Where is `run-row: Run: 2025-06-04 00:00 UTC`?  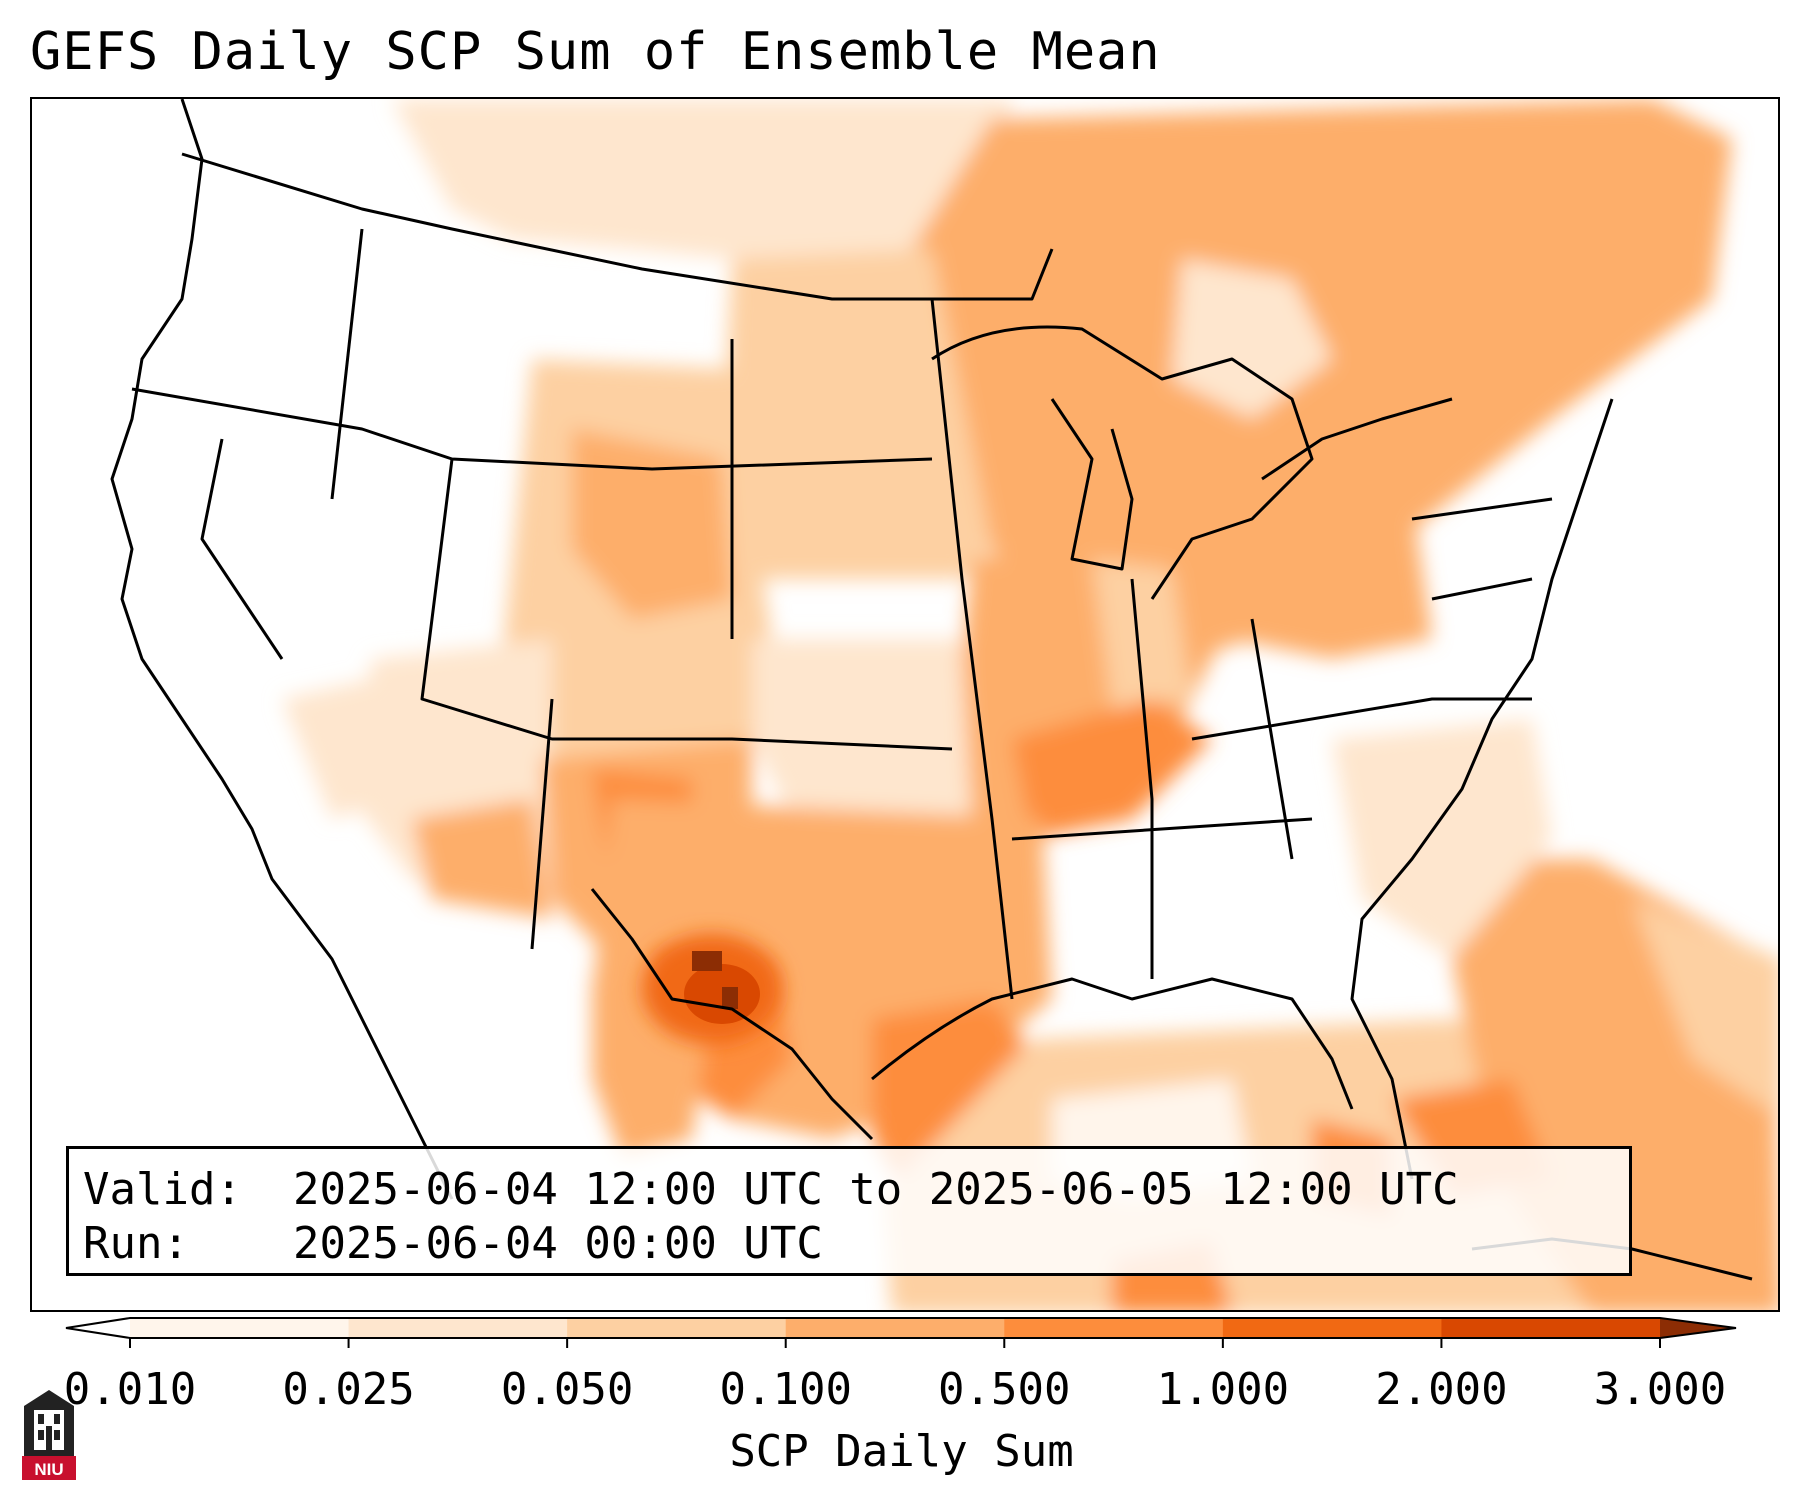
run-row: Run: 2025-06-04 00:00 UTC is located at coordinates (849, 1244).